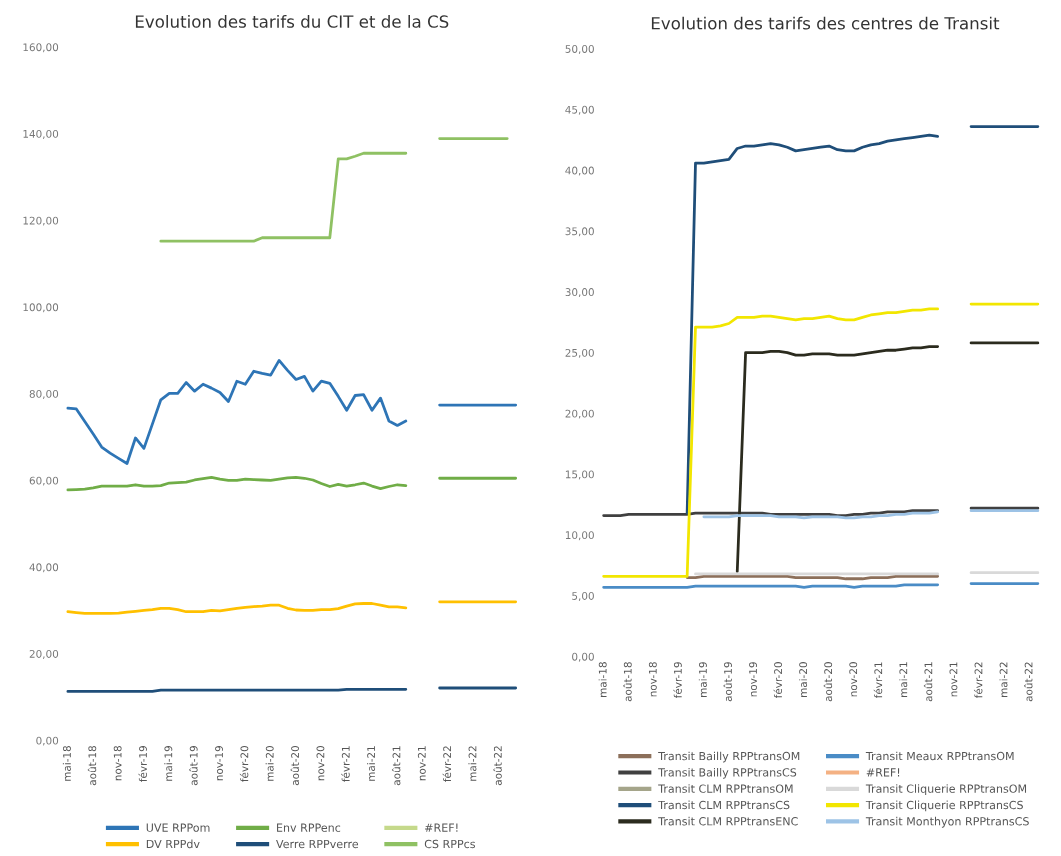 The height and width of the screenshot is (856, 1061). I want to click on y-tick-label: 100,00, so click(41, 308).